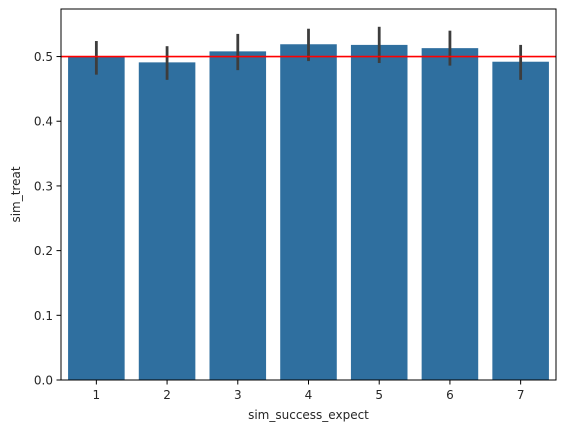 This screenshot has width=567, height=433. Describe the element at coordinates (238, 395) in the screenshot. I see `x-tick-label: 3` at that location.